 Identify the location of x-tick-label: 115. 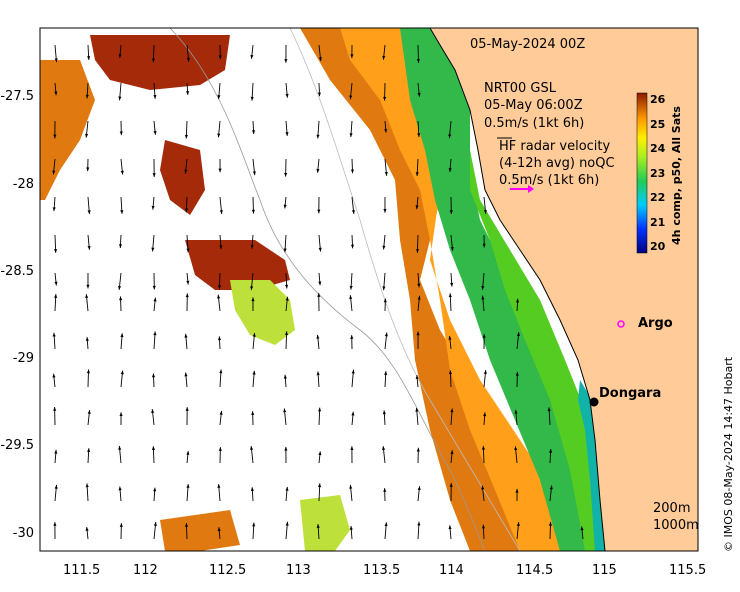
(604, 570).